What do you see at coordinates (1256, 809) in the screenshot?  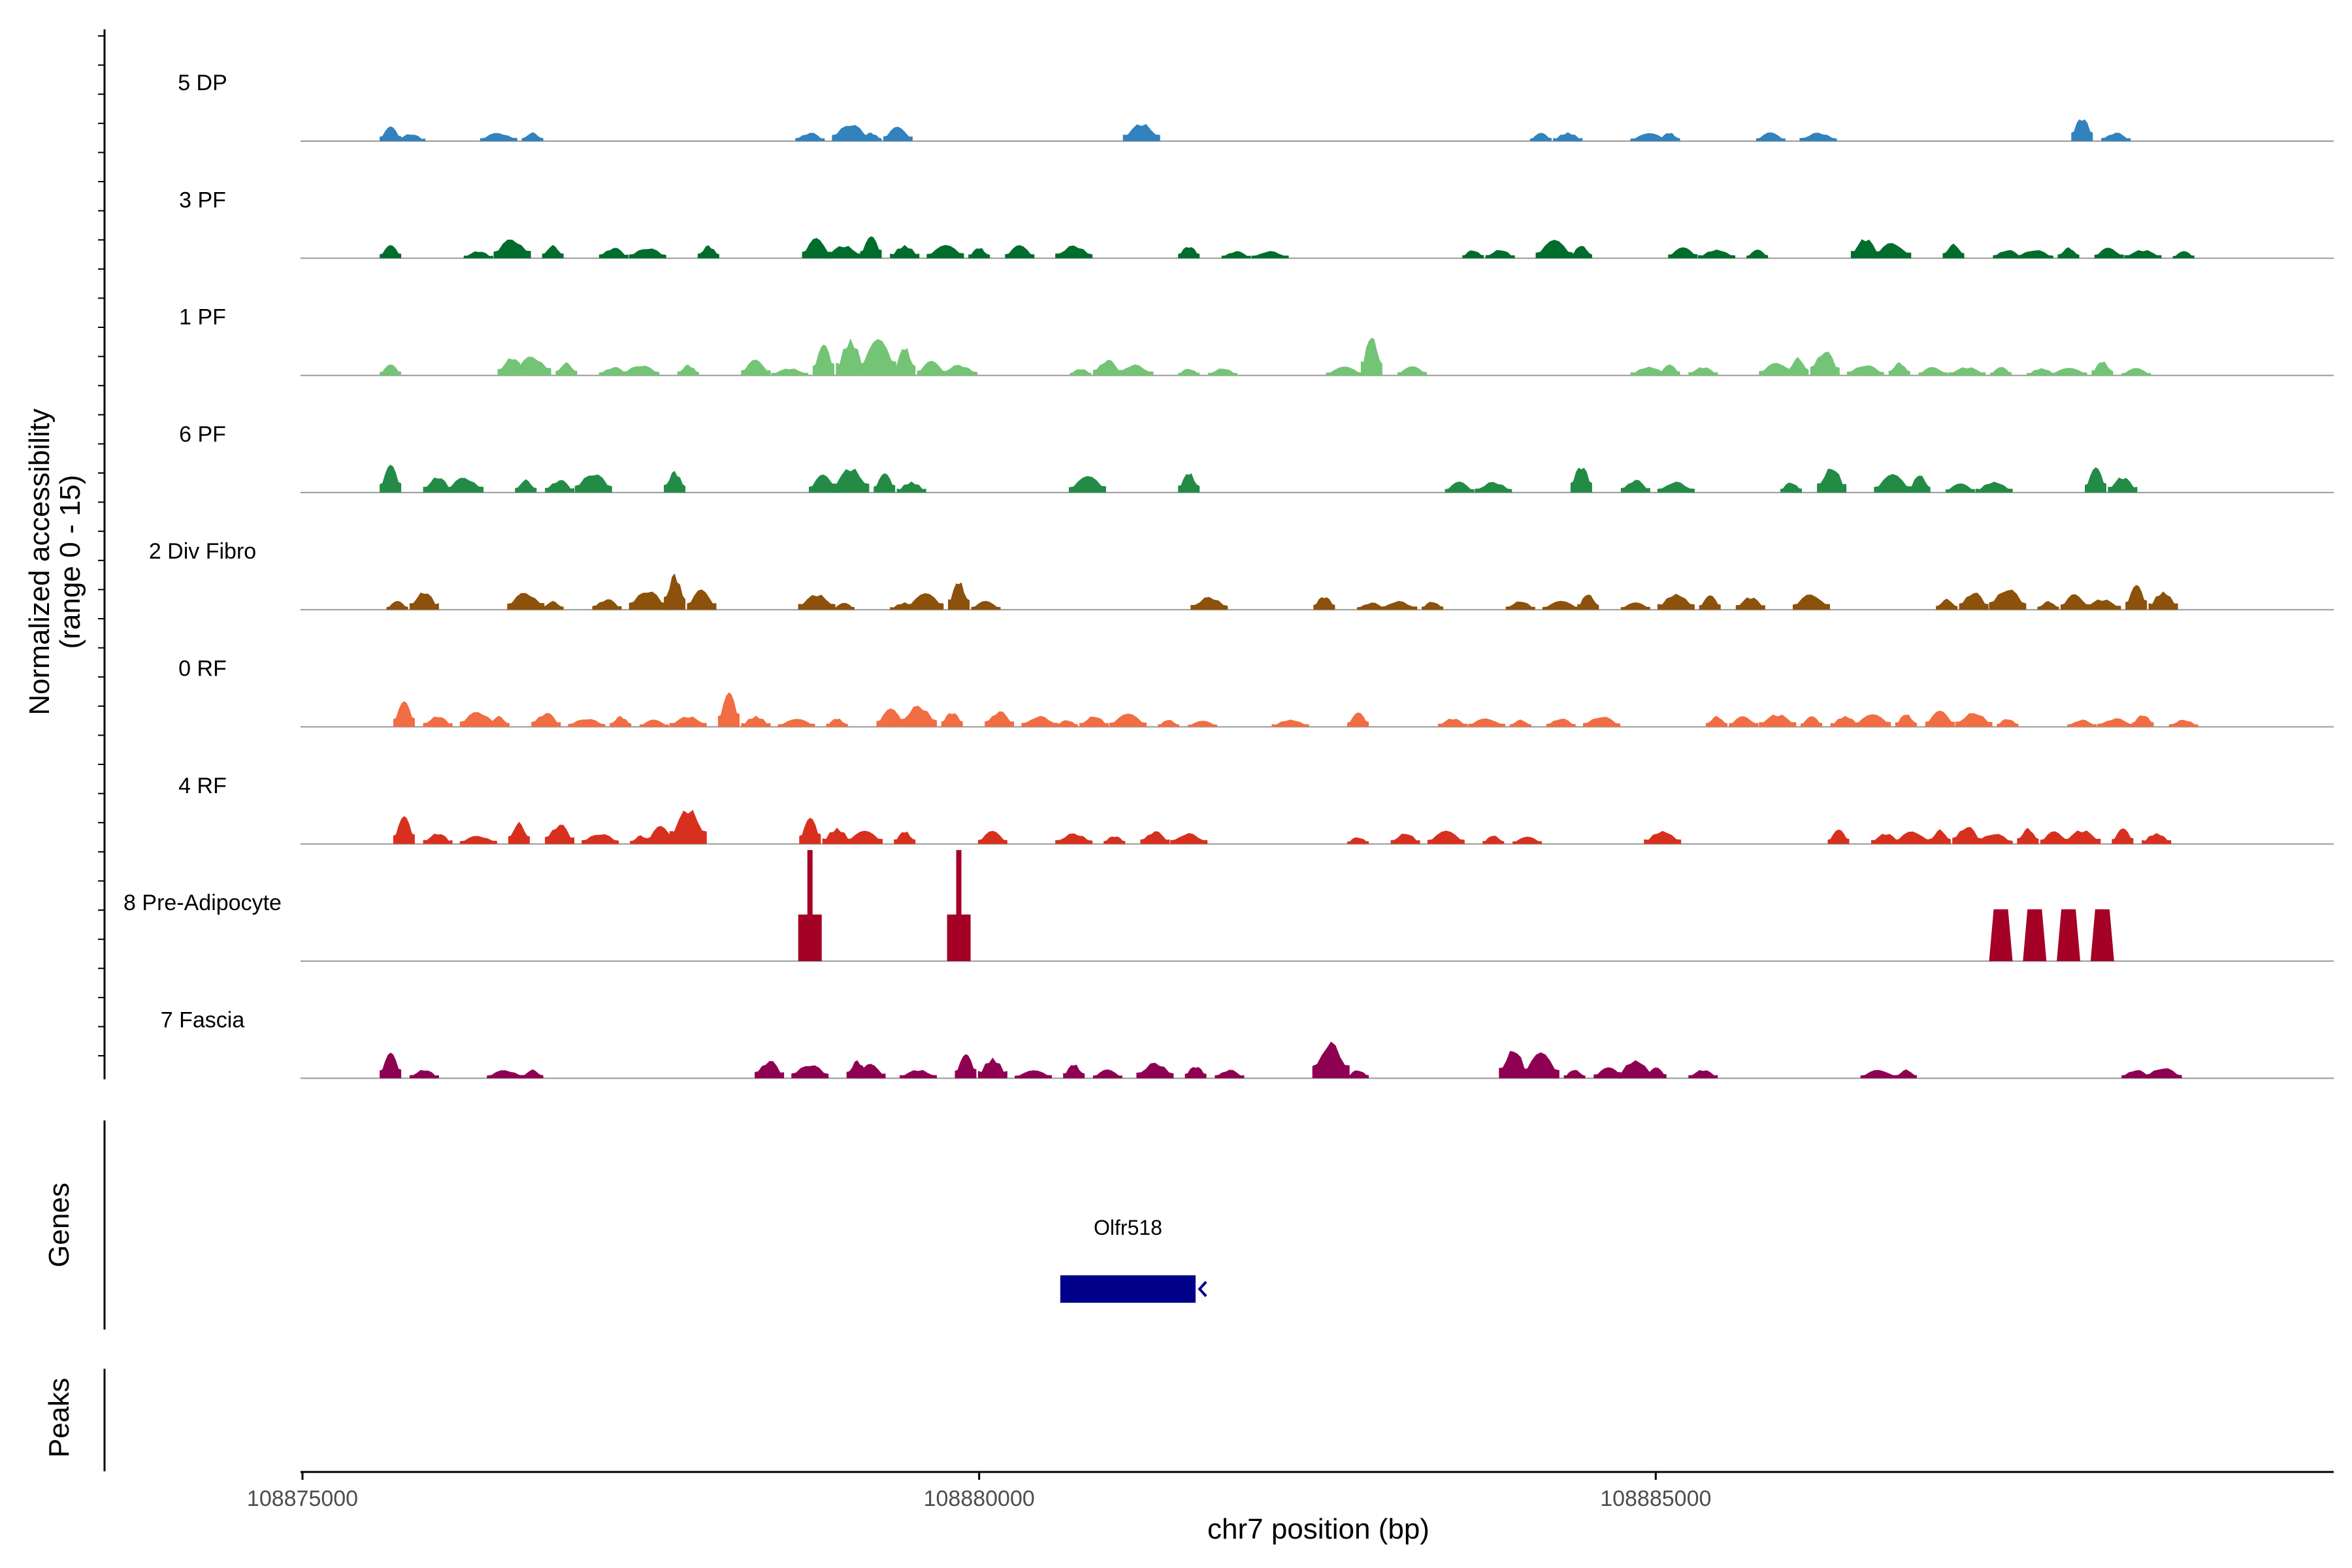 I see `track-4-rf: 4 RF` at bounding box center [1256, 809].